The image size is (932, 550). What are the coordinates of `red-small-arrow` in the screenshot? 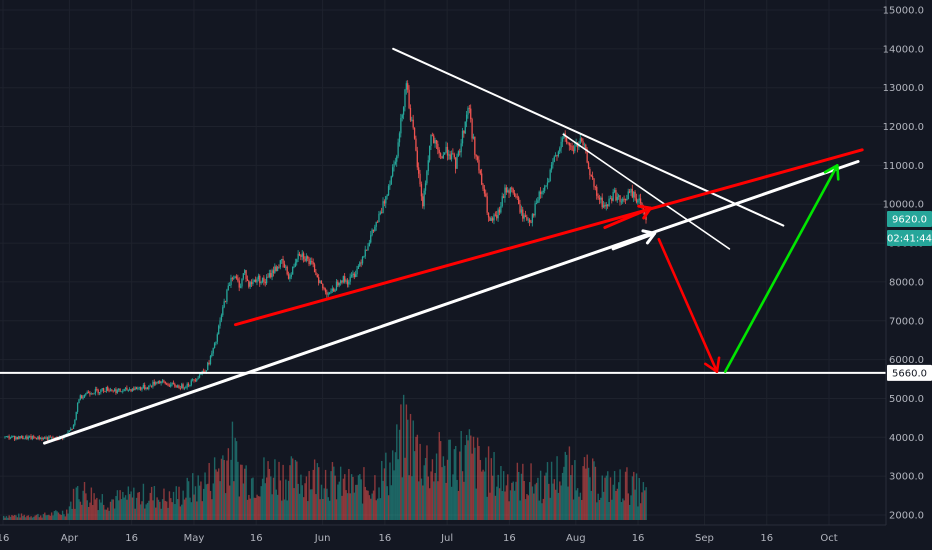 It's located at (628, 218).